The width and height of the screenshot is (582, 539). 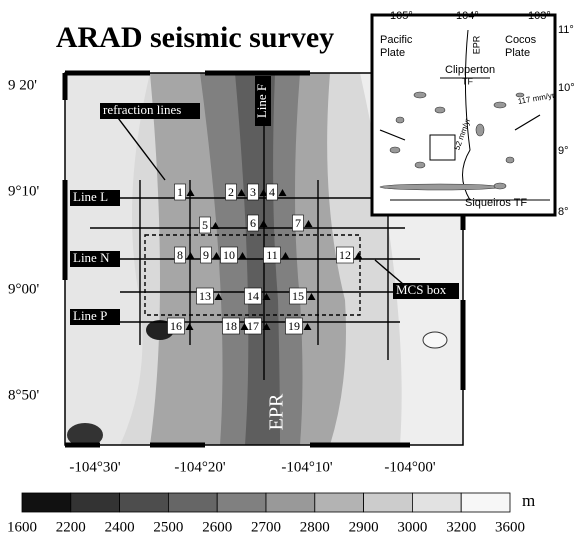 What do you see at coordinates (364, 527) in the screenshot?
I see `colorbar-tick-label: 2900` at bounding box center [364, 527].